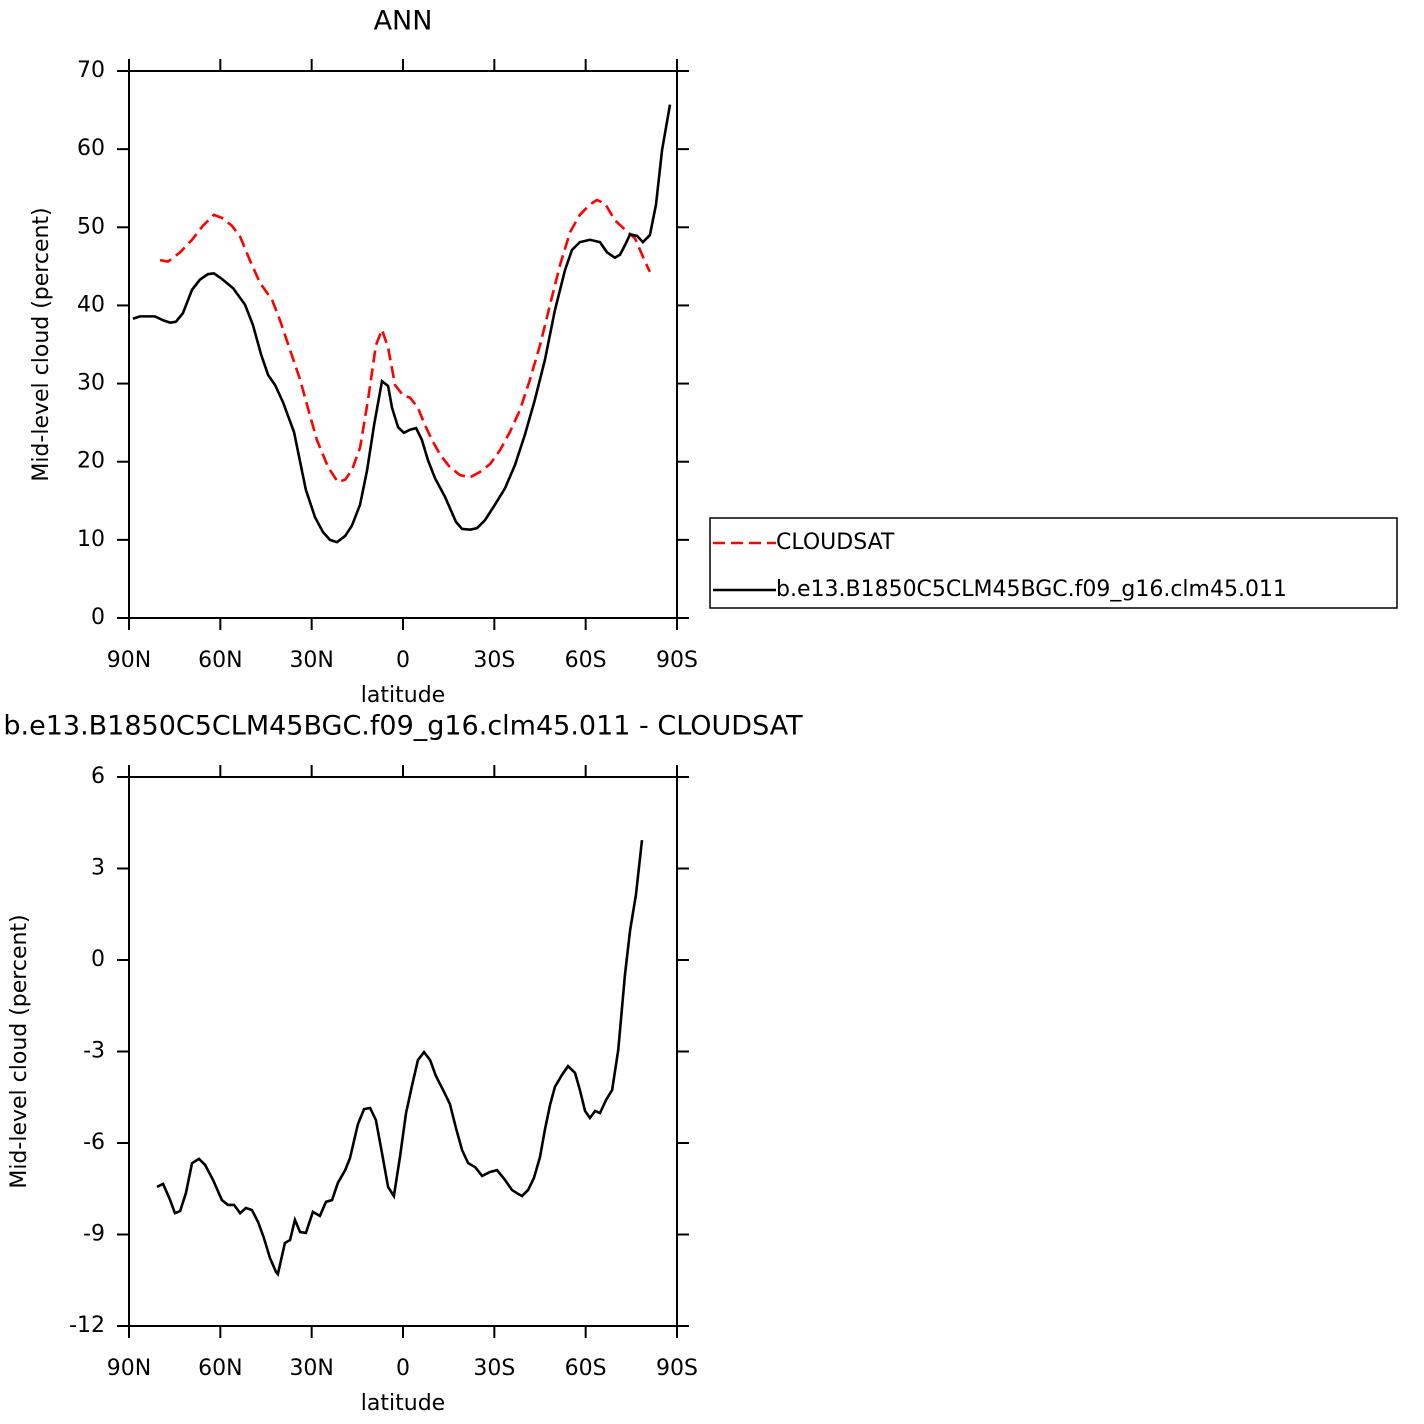  Describe the element at coordinates (91, 148) in the screenshot. I see `y-tick-label: 60` at that location.